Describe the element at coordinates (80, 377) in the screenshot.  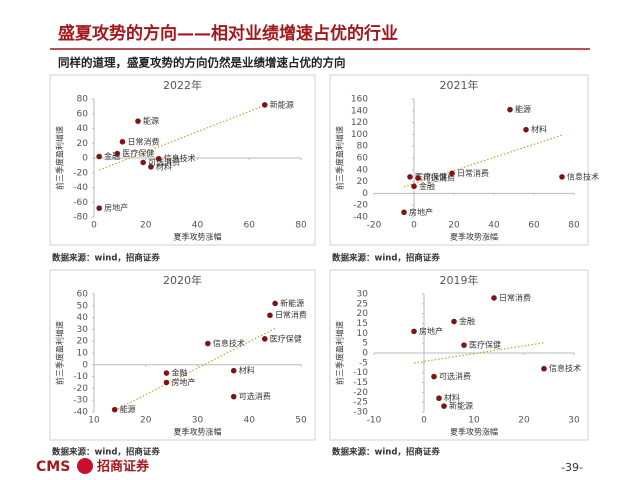
I see `y-tick-label: -10` at that location.